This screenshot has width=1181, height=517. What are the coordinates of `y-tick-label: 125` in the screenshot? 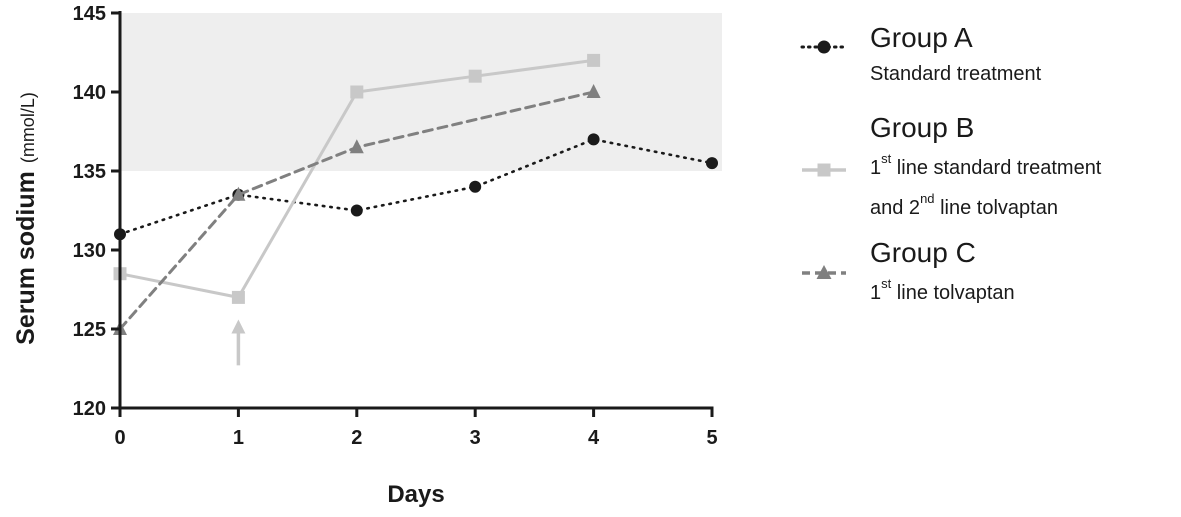 It's located at (89, 330).